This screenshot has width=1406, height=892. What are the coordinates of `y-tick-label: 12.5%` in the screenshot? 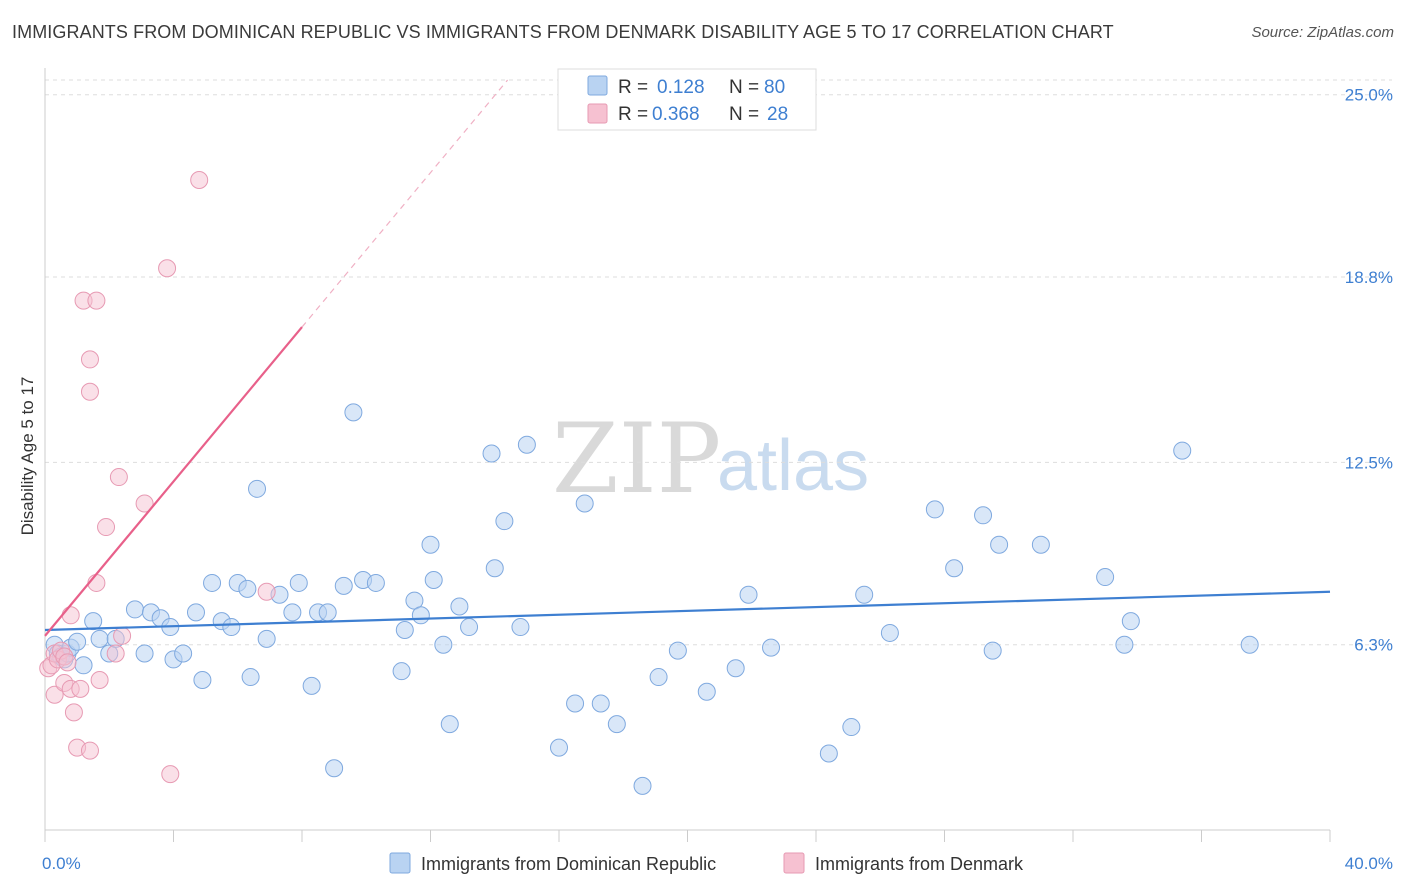 It's located at (1369, 462).